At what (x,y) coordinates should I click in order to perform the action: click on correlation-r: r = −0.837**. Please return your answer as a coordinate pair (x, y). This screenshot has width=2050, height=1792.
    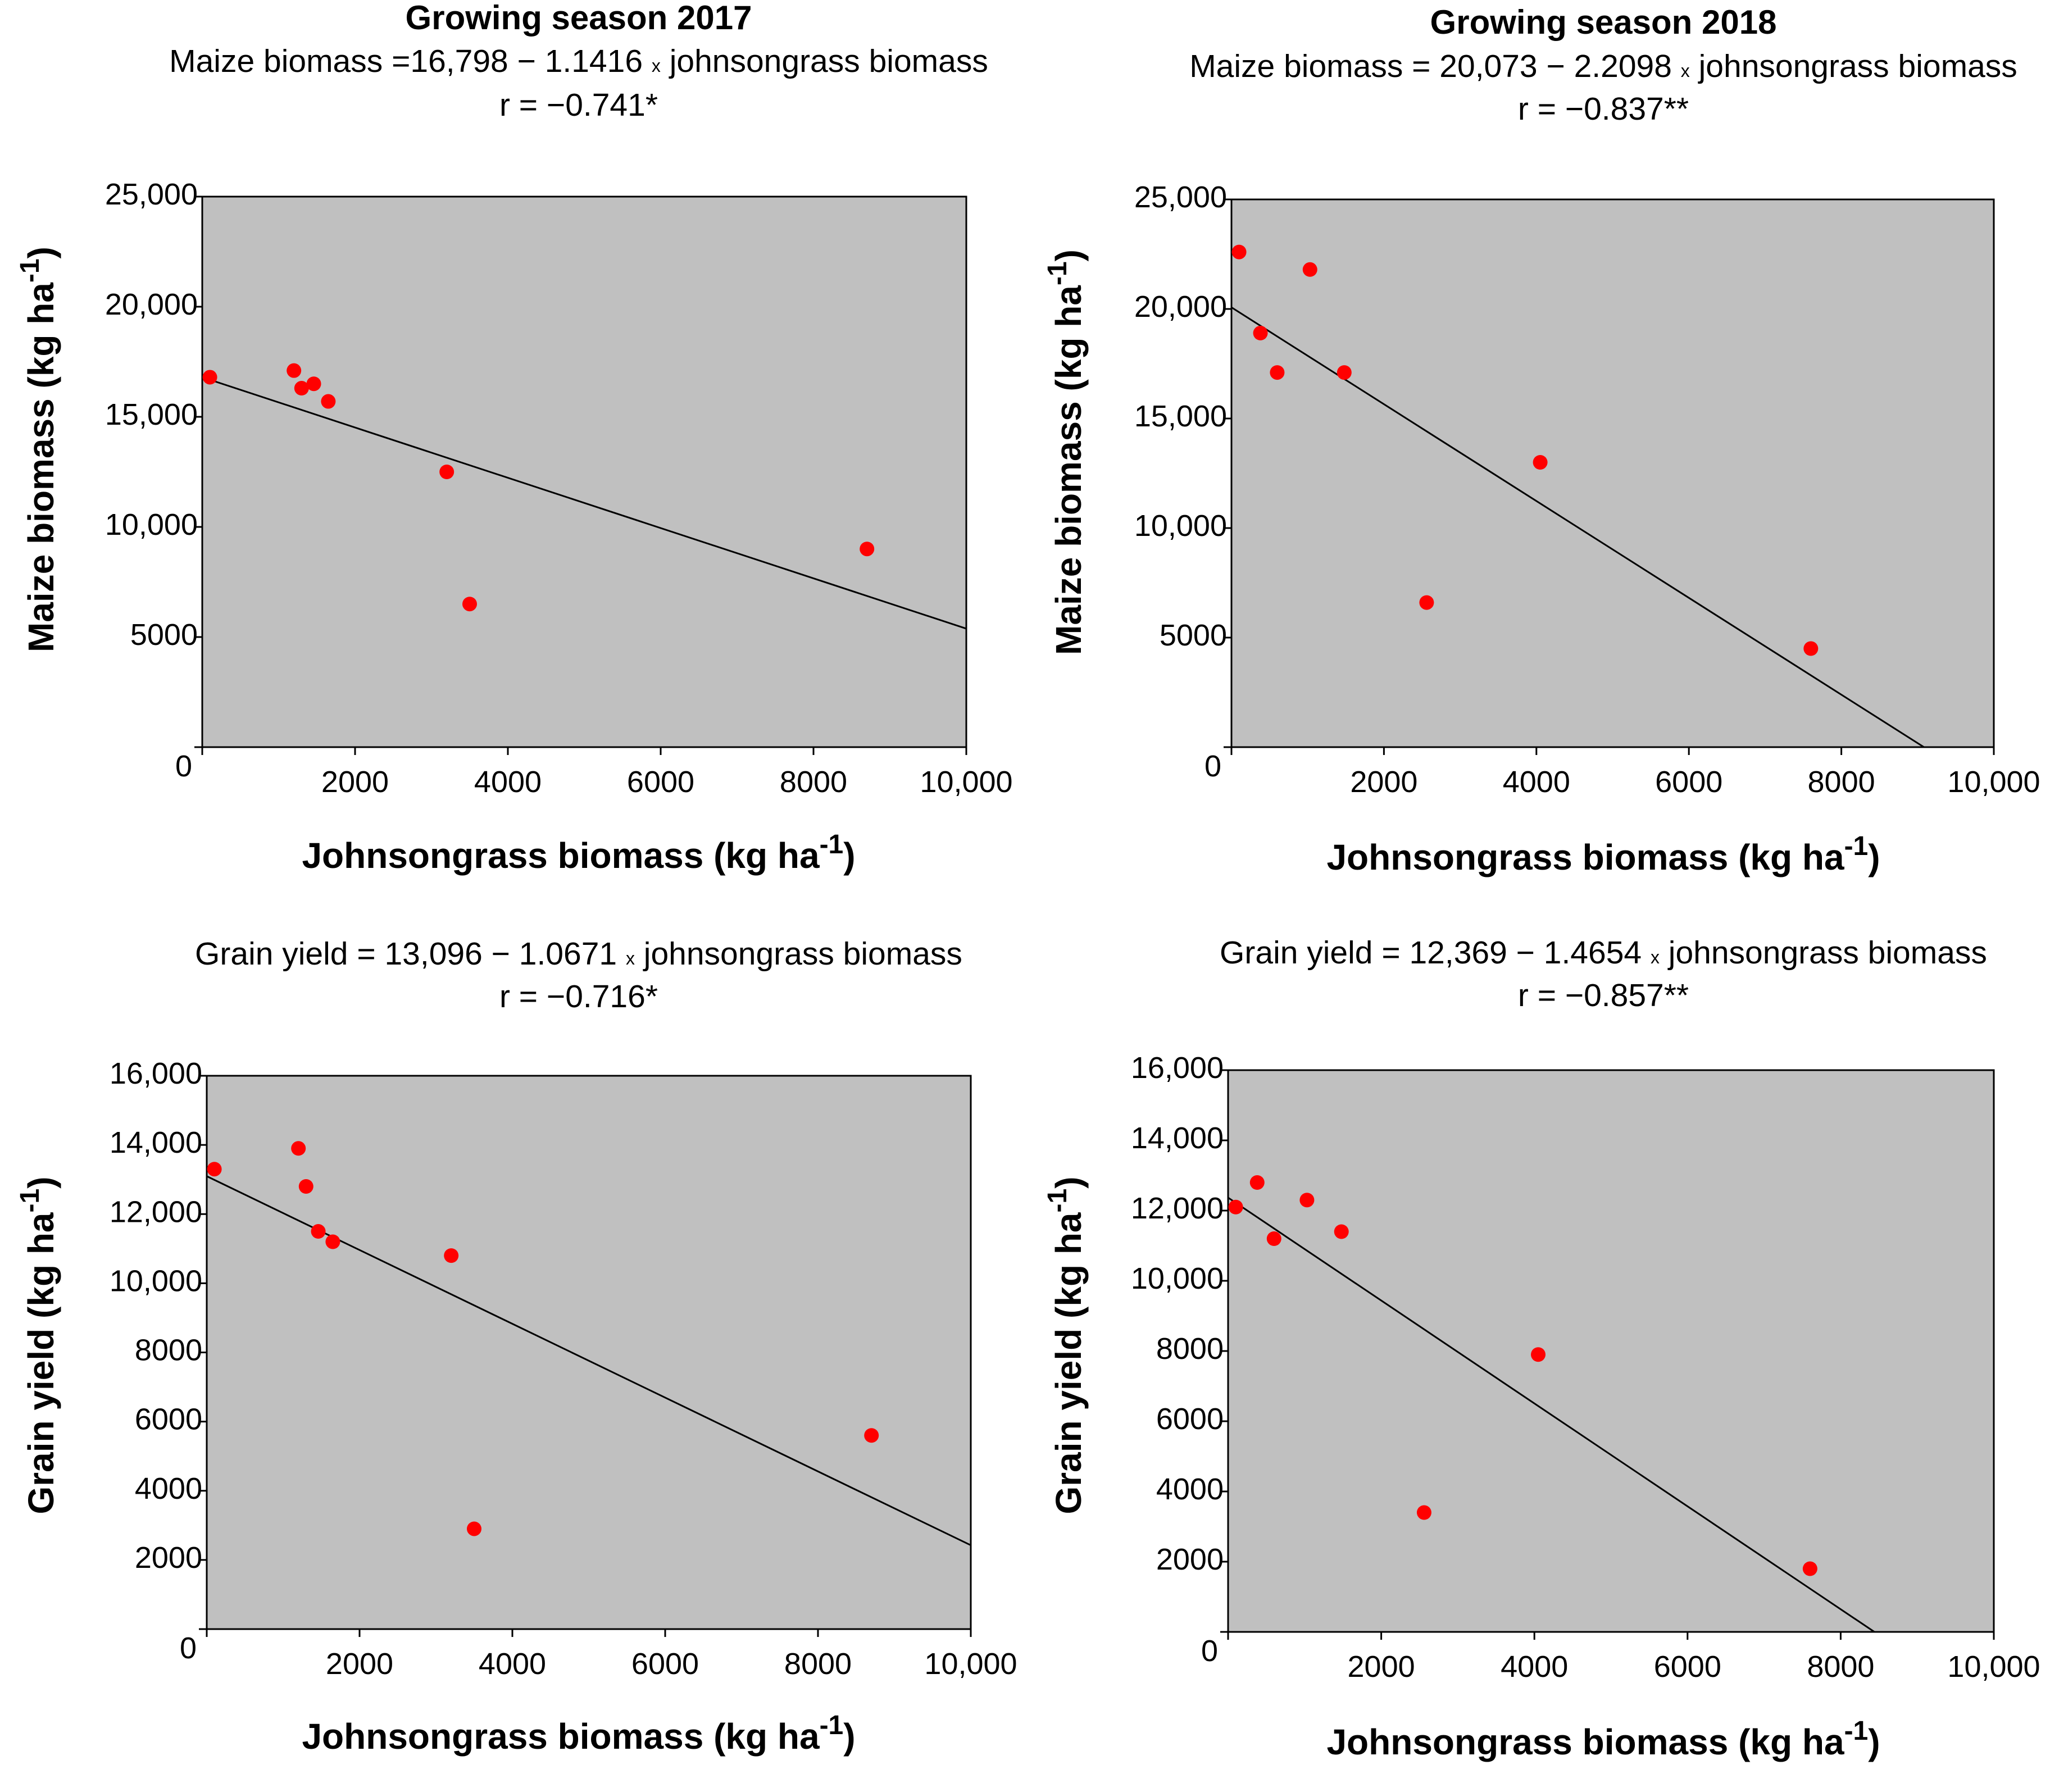
    Looking at the image, I should click on (1604, 109).